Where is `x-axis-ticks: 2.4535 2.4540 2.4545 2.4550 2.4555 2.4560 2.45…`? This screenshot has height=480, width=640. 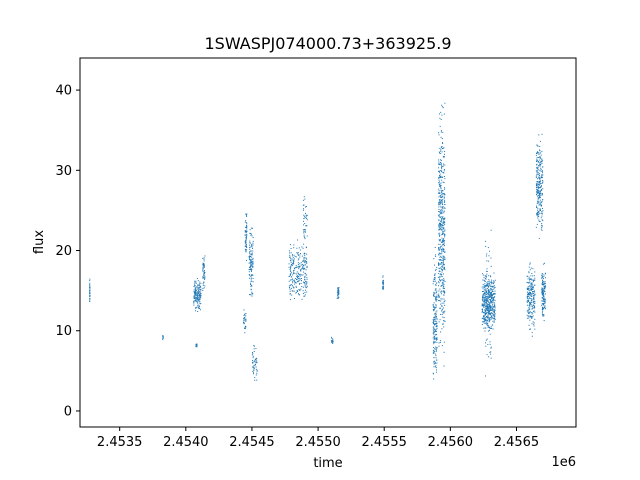
x-axis-ticks: 2.4535 2.4540 2.4545 2.4550 2.4555 2.4560 2.45… is located at coordinates (318, 438).